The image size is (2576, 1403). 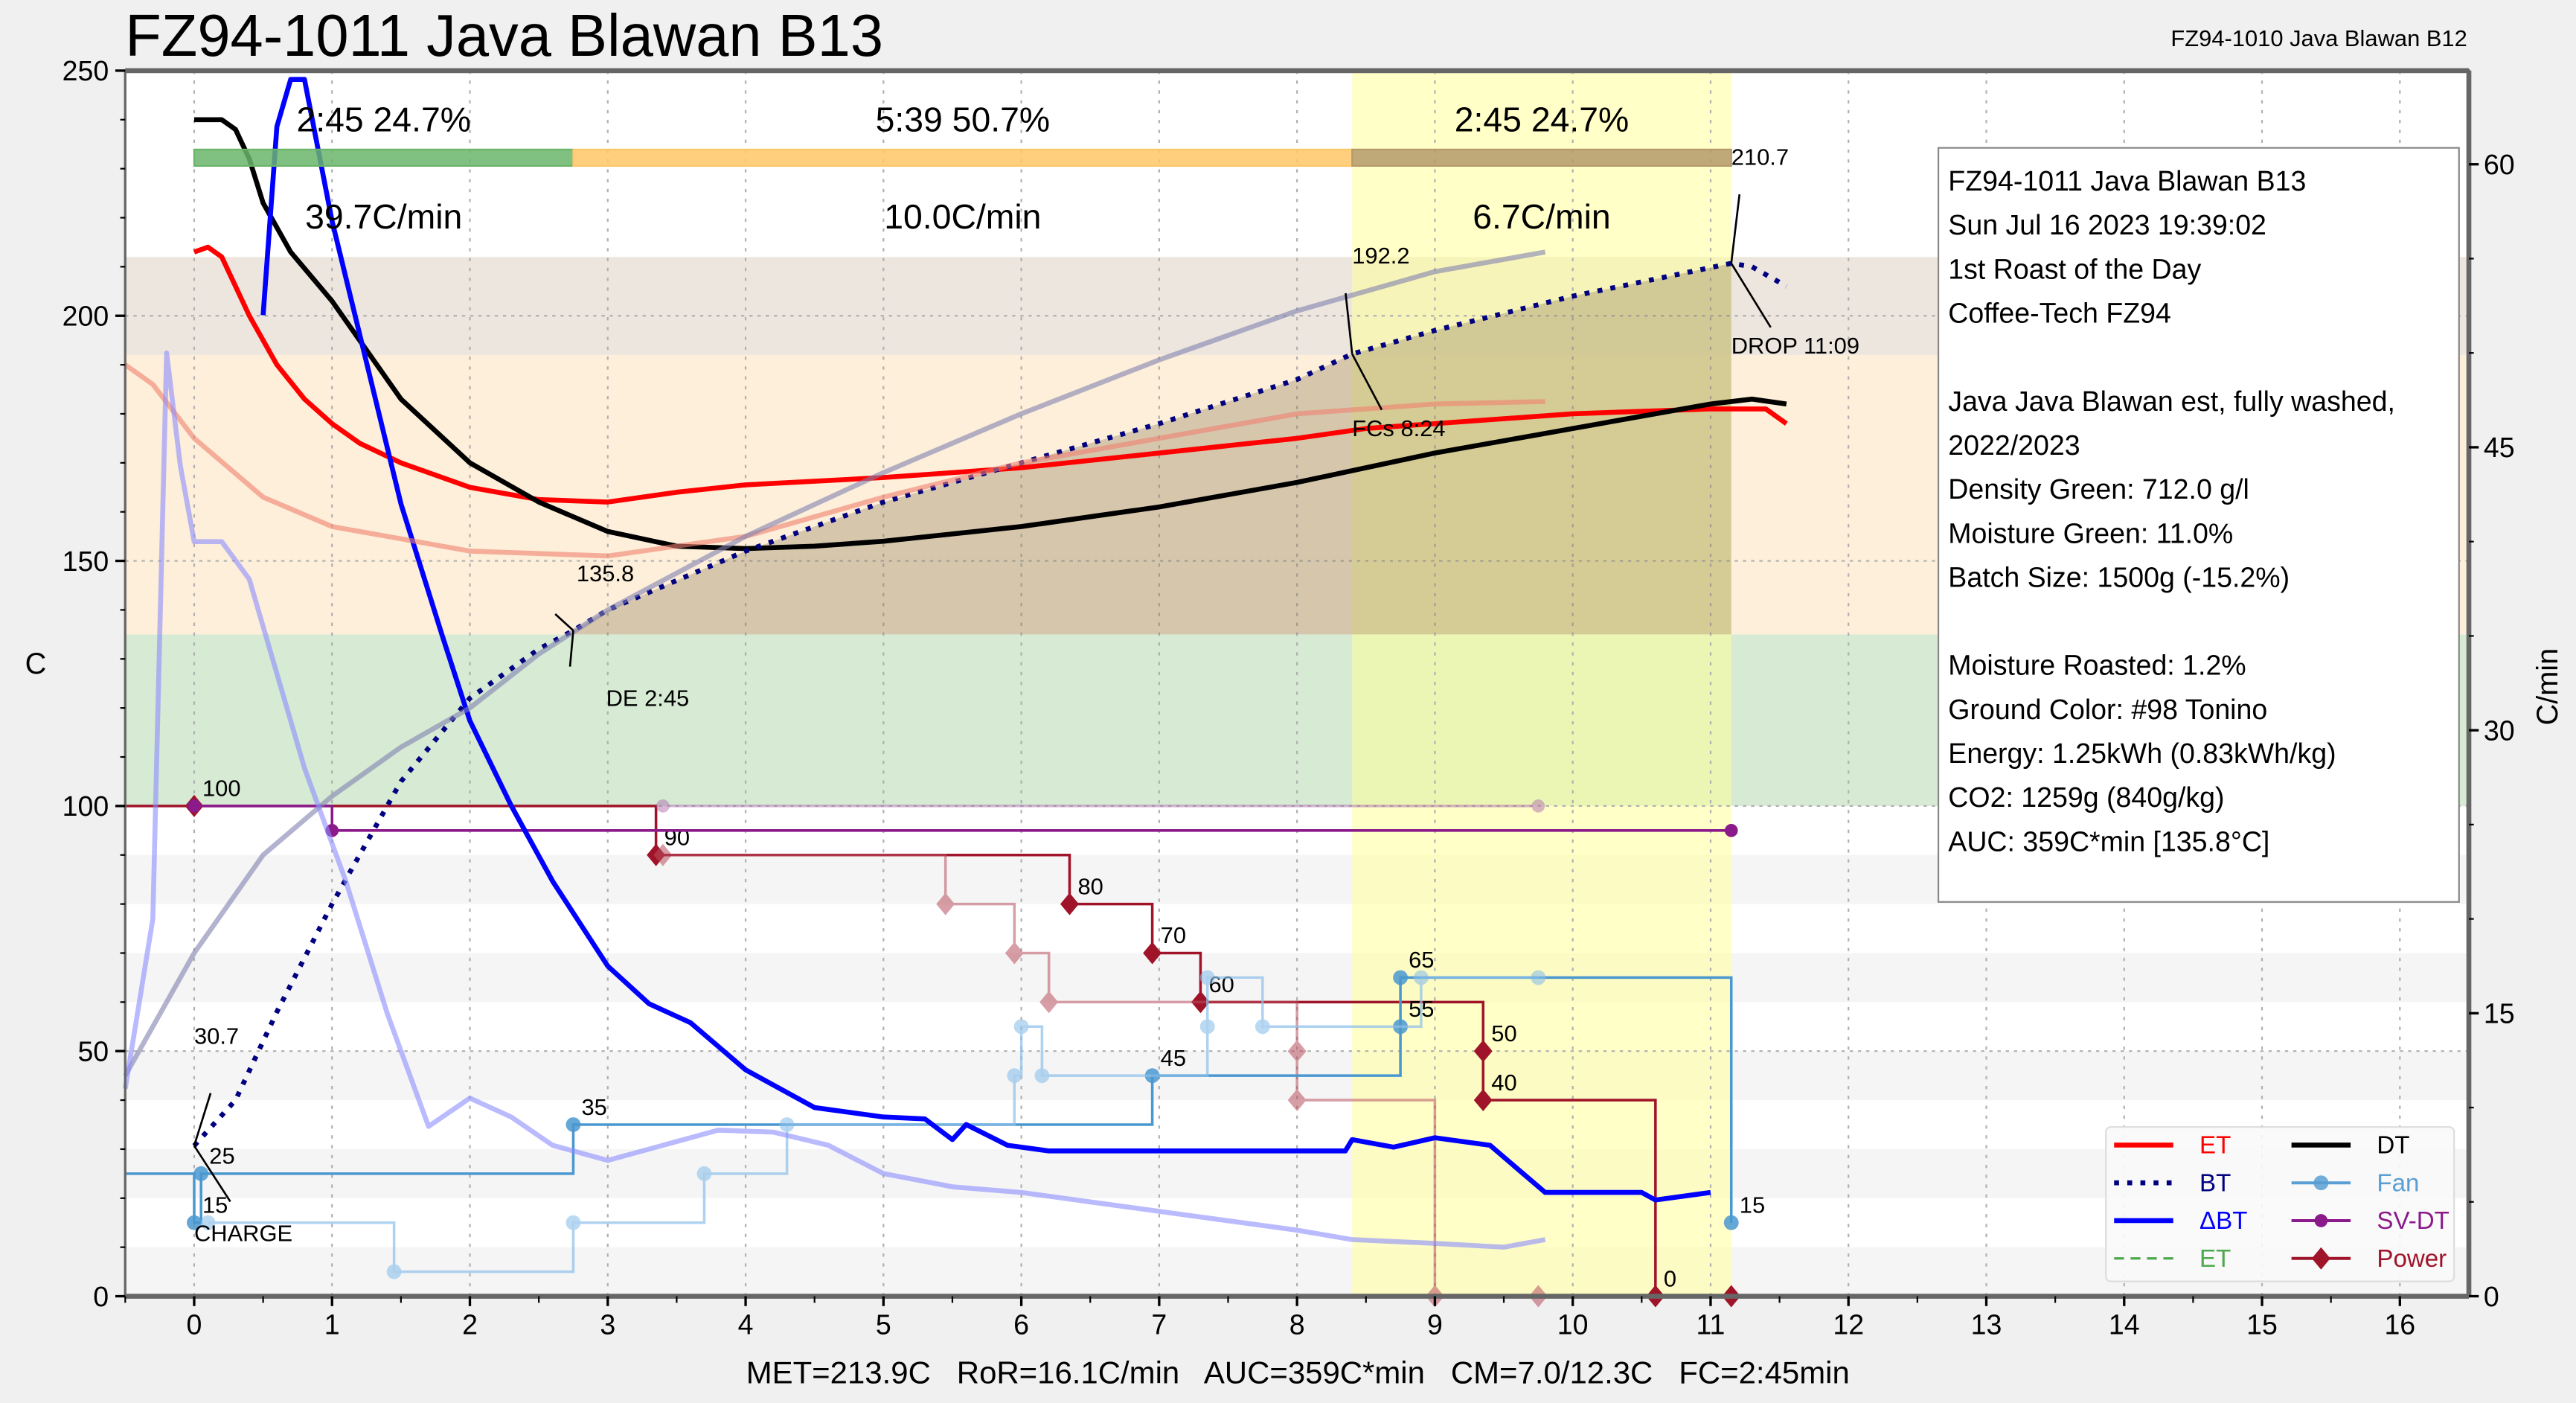 I want to click on legend-label: Power, so click(x=2412, y=1259).